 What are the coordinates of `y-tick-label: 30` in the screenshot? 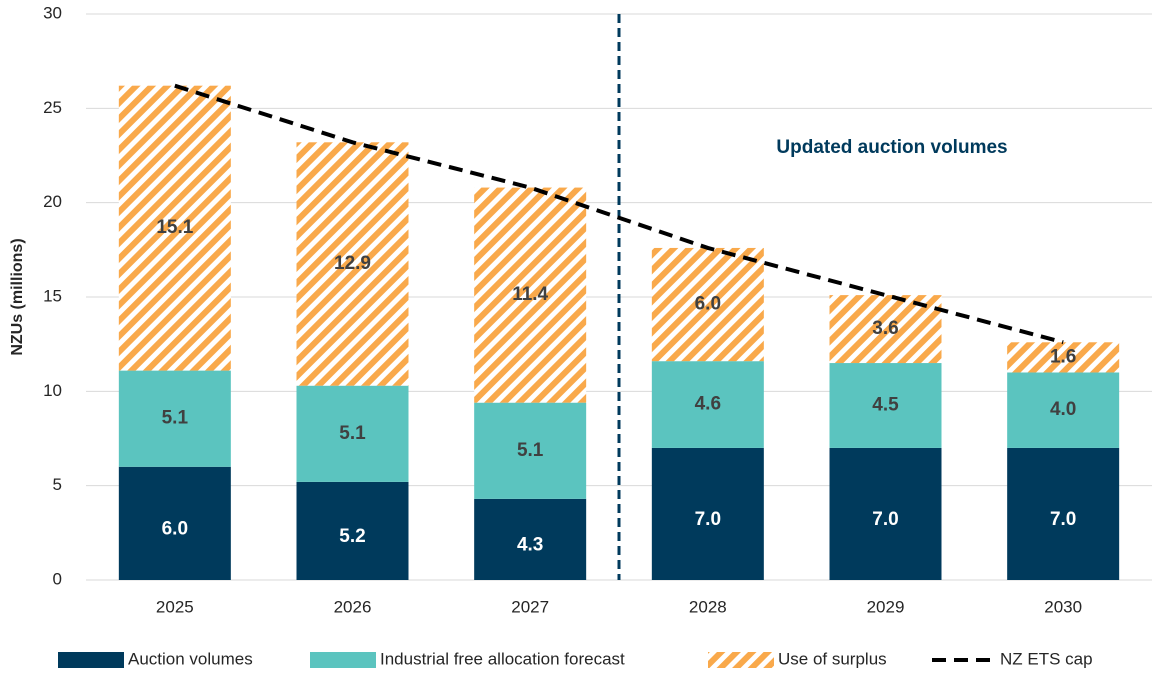 It's located at (52, 12).